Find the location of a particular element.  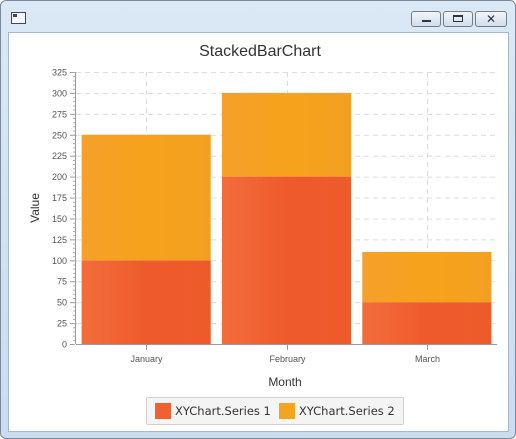

y-tick-label: 325 is located at coordinates (59, 73).